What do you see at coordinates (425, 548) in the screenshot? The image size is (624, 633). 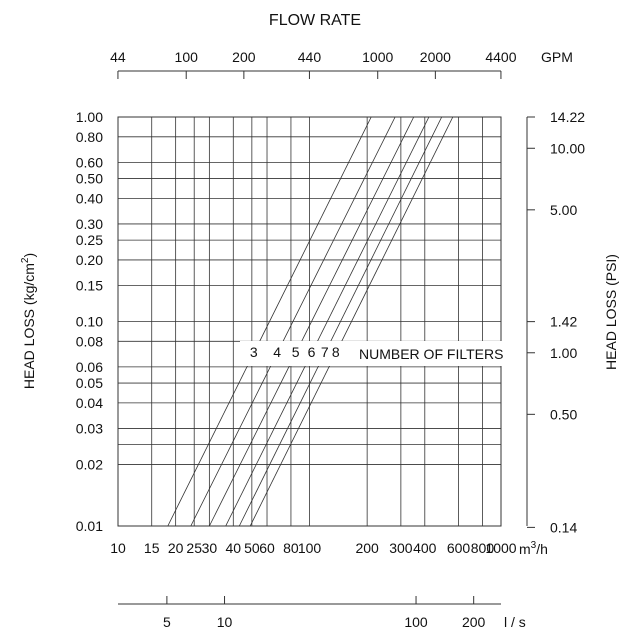 I see `x-tick-label-12: 400` at bounding box center [425, 548].